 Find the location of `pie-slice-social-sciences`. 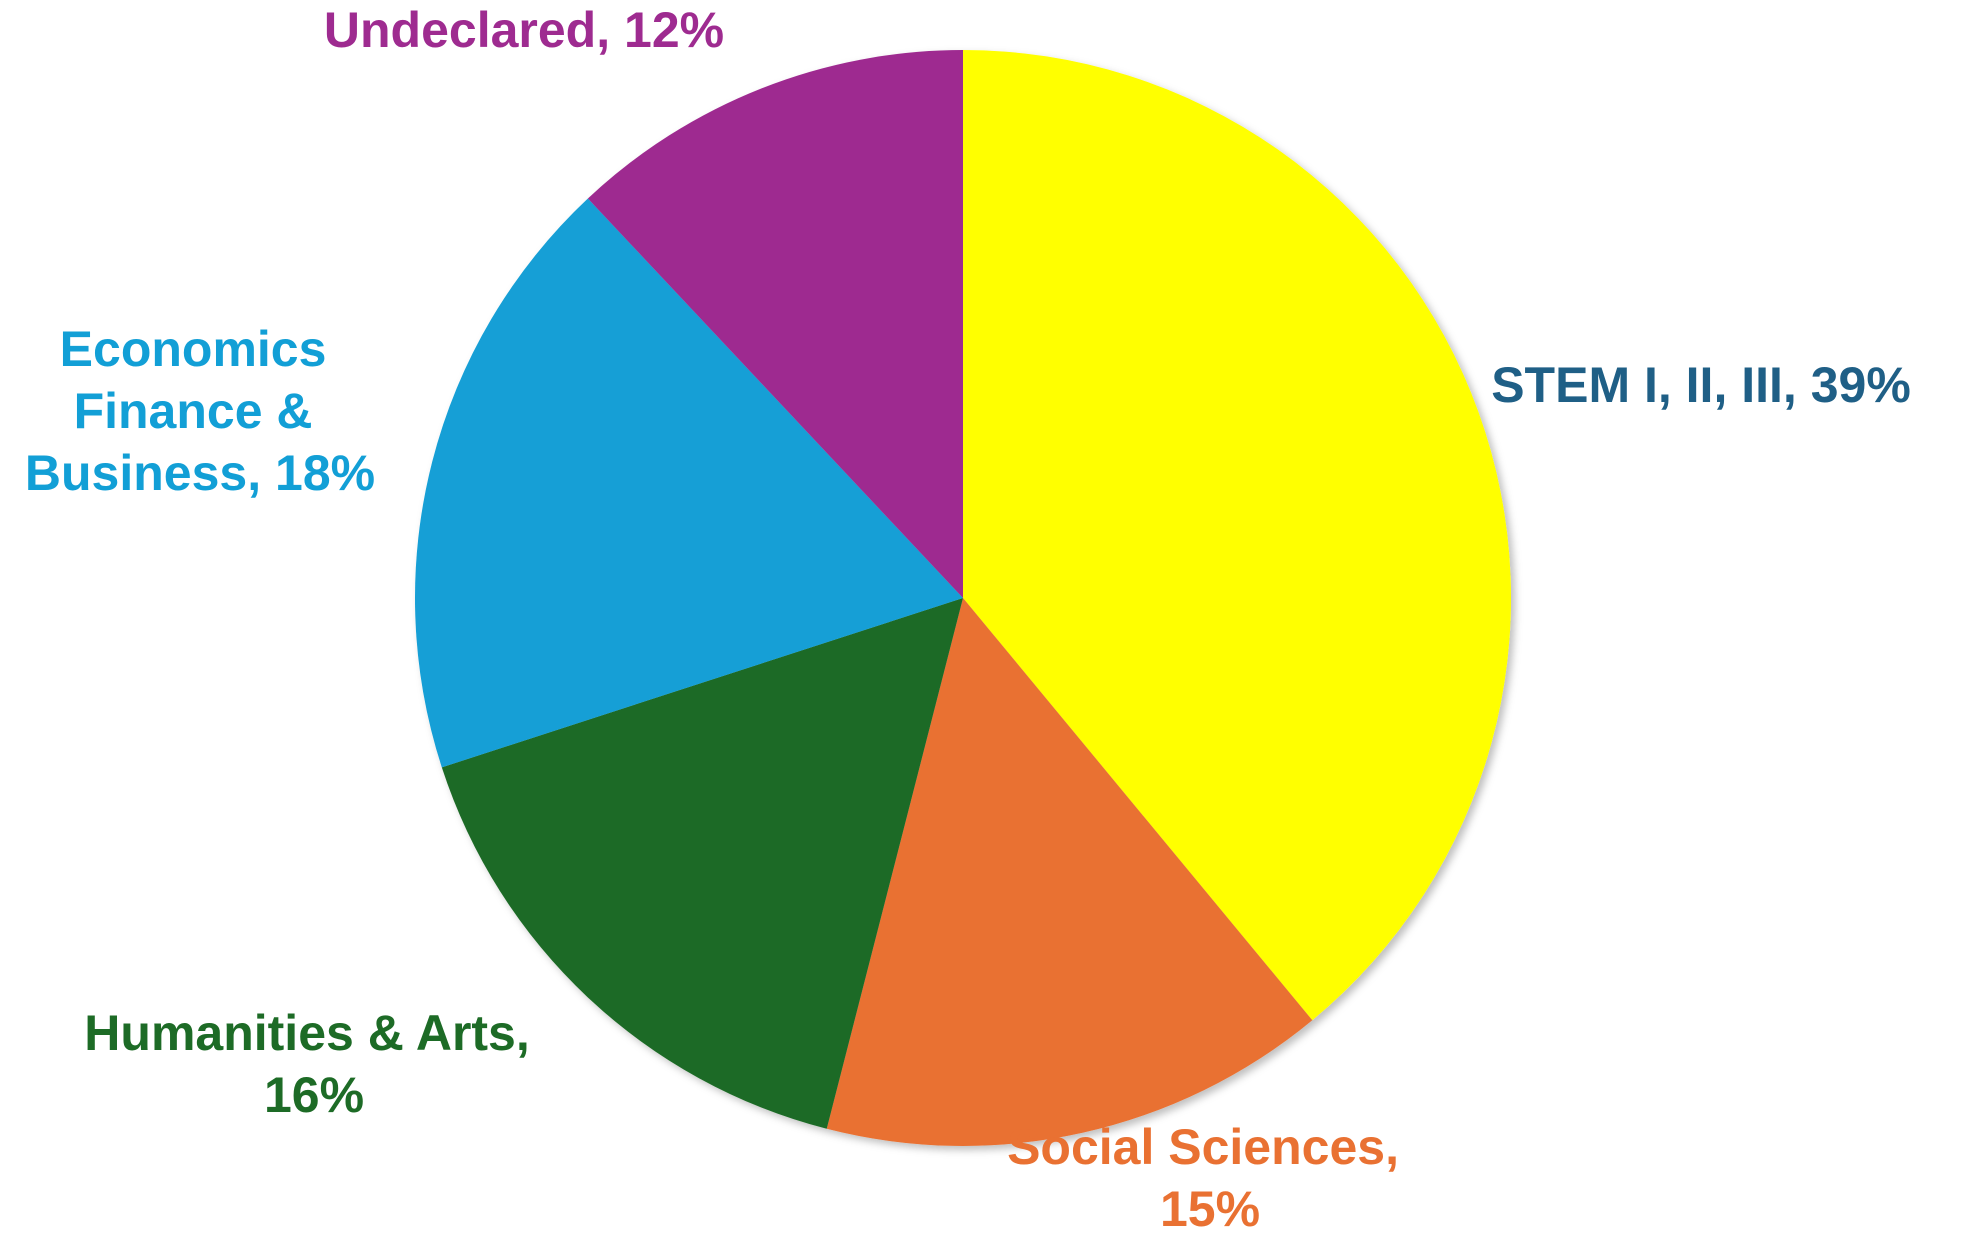

pie-slice-social-sciences is located at coordinates (1069, 872).